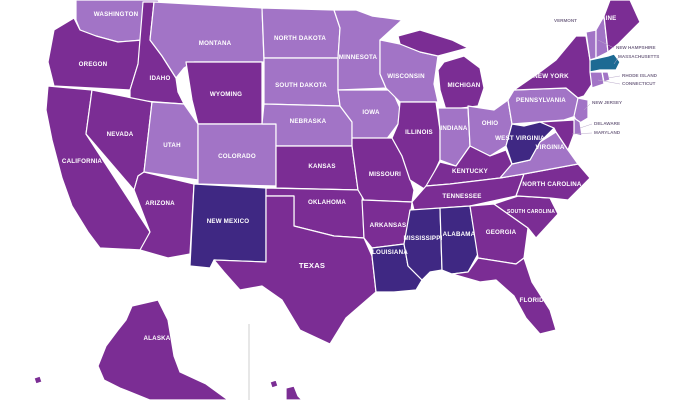 This screenshot has height=400, width=682. Describe the element at coordinates (358, 57) in the screenshot. I see `label-minnesota: MINNESOTA` at that location.